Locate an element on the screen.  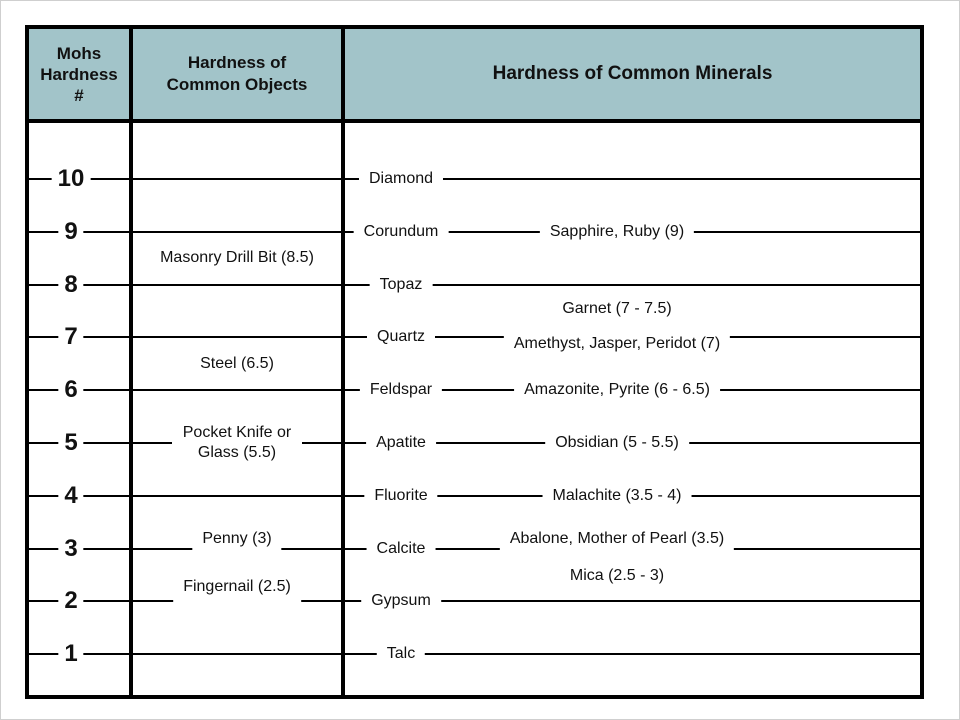
related-mineral-label: Abalone, Mother of Pearl (3.5) is located at coordinates (617, 545).